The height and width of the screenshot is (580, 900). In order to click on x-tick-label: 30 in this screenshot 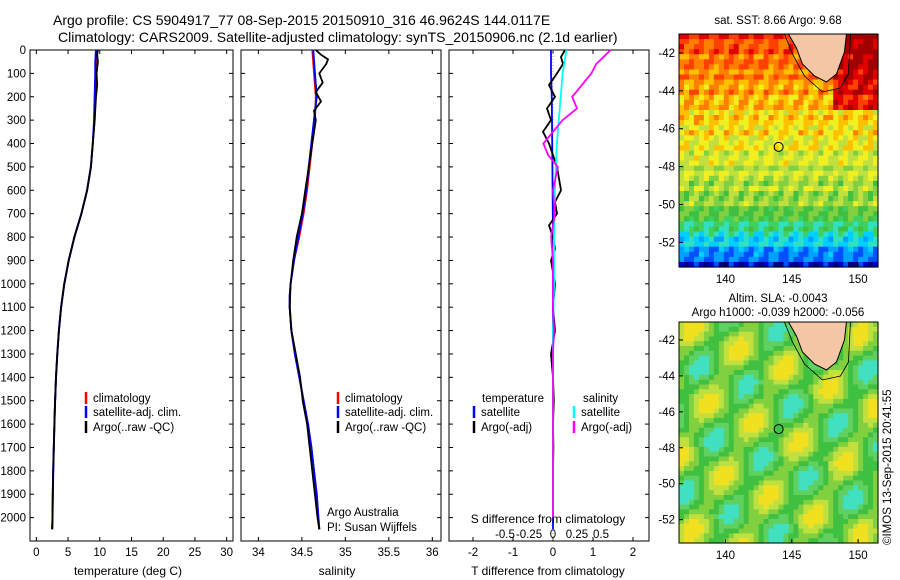, I will do `click(226, 553)`.